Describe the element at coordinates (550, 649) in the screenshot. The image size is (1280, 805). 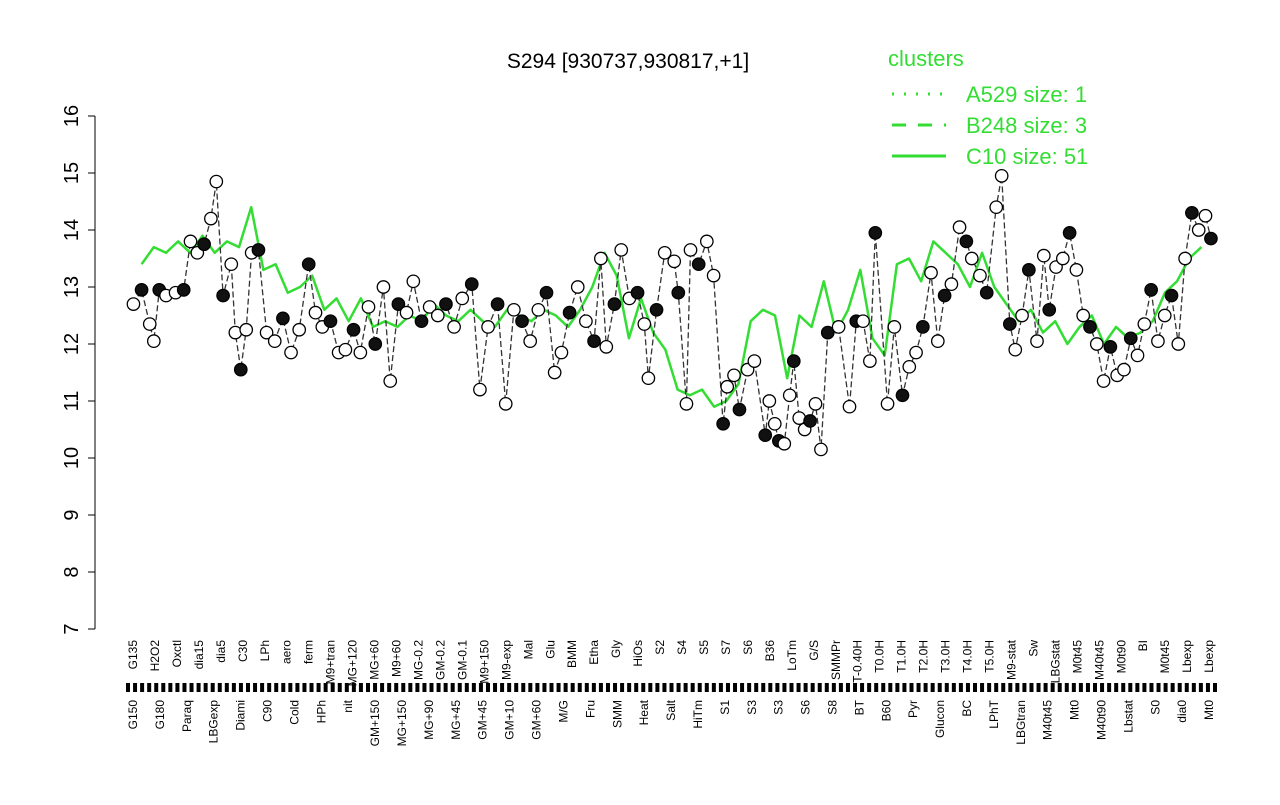
I see `x-tick-label-upper: Glu` at that location.